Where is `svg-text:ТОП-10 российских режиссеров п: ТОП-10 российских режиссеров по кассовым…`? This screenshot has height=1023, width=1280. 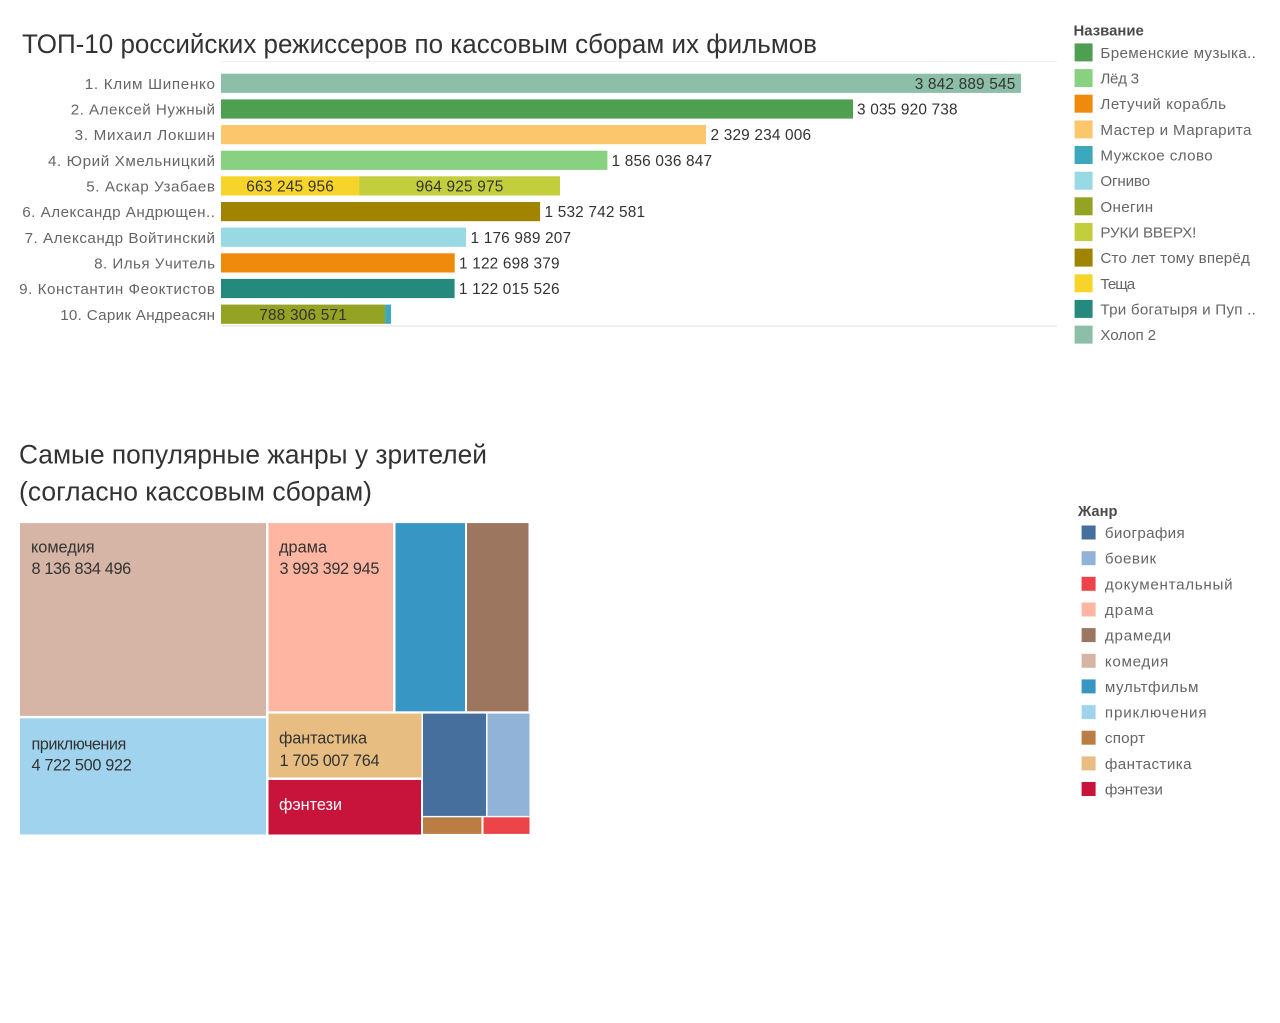 svg-text:ТОП-10 российских режиссеров п: ТОП-10 российских режиссеров по кассовым… is located at coordinates (419, 44).